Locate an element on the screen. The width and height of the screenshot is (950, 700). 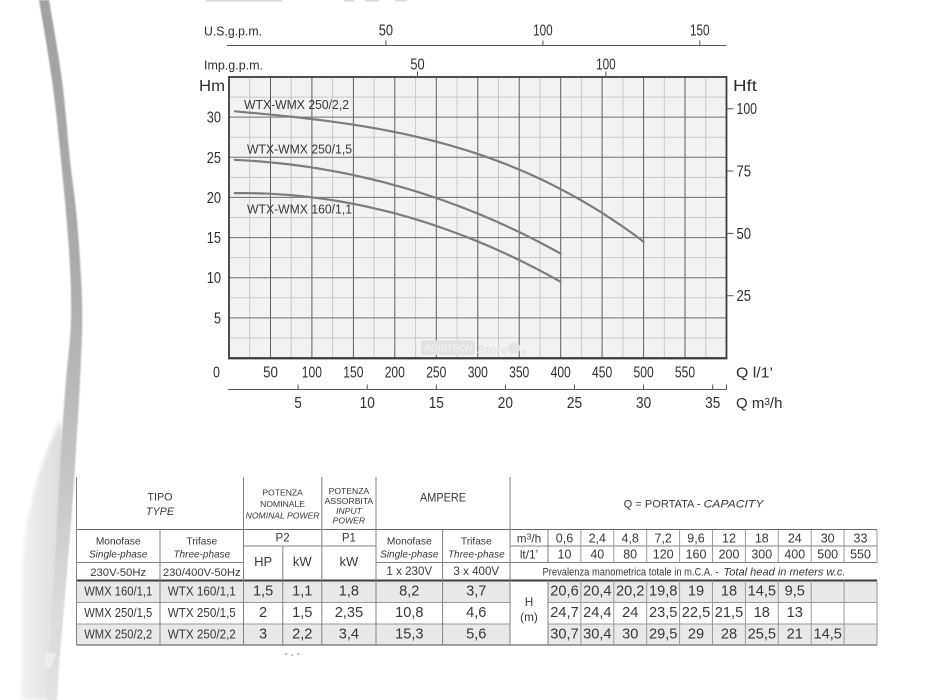
svg-text: 1 x 230V is located at coordinates (409, 571).